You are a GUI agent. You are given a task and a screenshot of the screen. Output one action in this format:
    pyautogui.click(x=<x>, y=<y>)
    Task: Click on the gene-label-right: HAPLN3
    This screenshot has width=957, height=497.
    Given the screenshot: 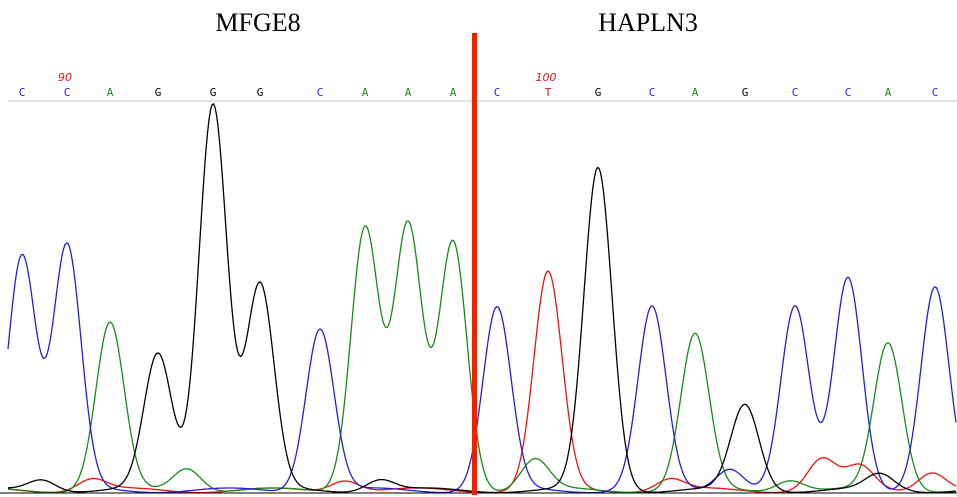 What is the action you would take?
    pyautogui.click(x=648, y=22)
    